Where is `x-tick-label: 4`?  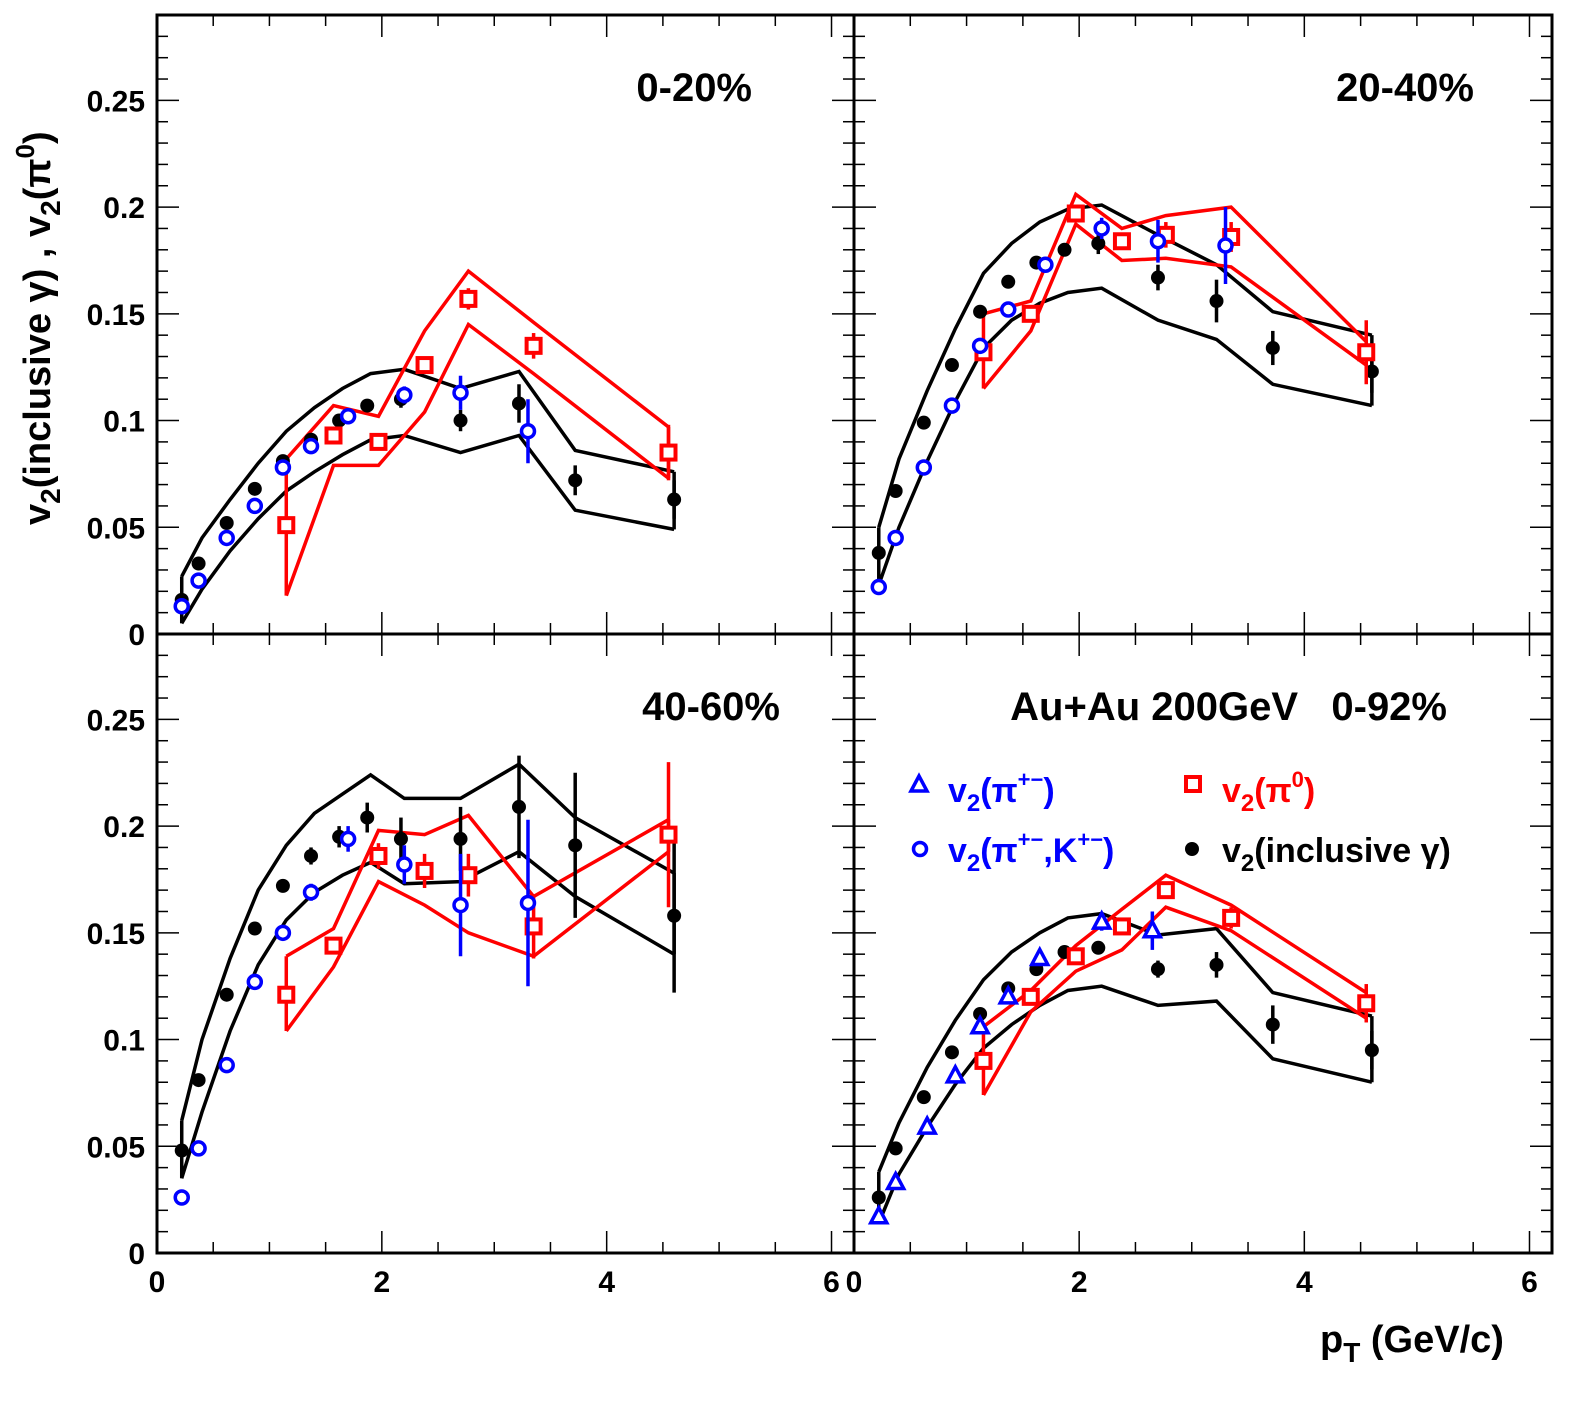 x-tick-label: 4 is located at coordinates (606, 1282).